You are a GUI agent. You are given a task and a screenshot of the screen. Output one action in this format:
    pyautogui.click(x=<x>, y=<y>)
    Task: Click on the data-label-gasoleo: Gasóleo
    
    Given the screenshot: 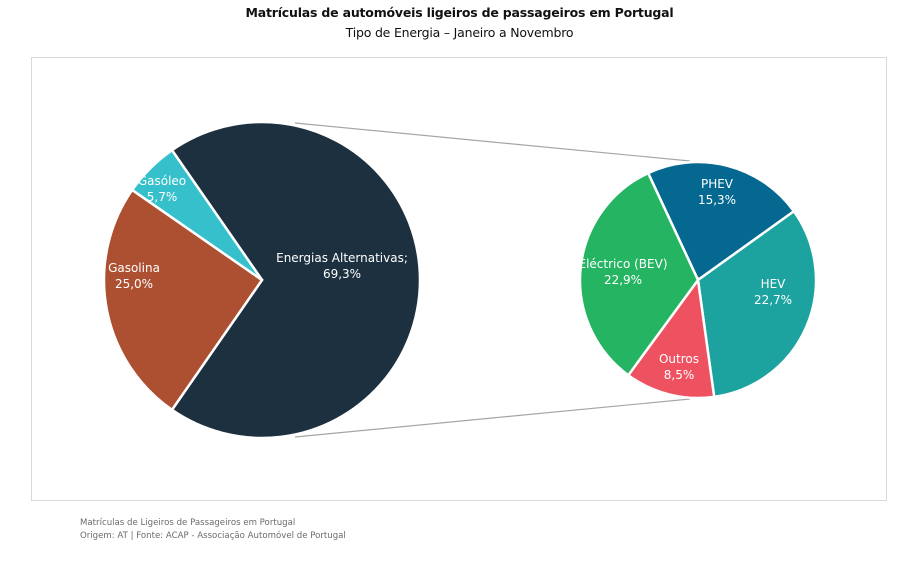 What is the action you would take?
    pyautogui.click(x=162, y=181)
    